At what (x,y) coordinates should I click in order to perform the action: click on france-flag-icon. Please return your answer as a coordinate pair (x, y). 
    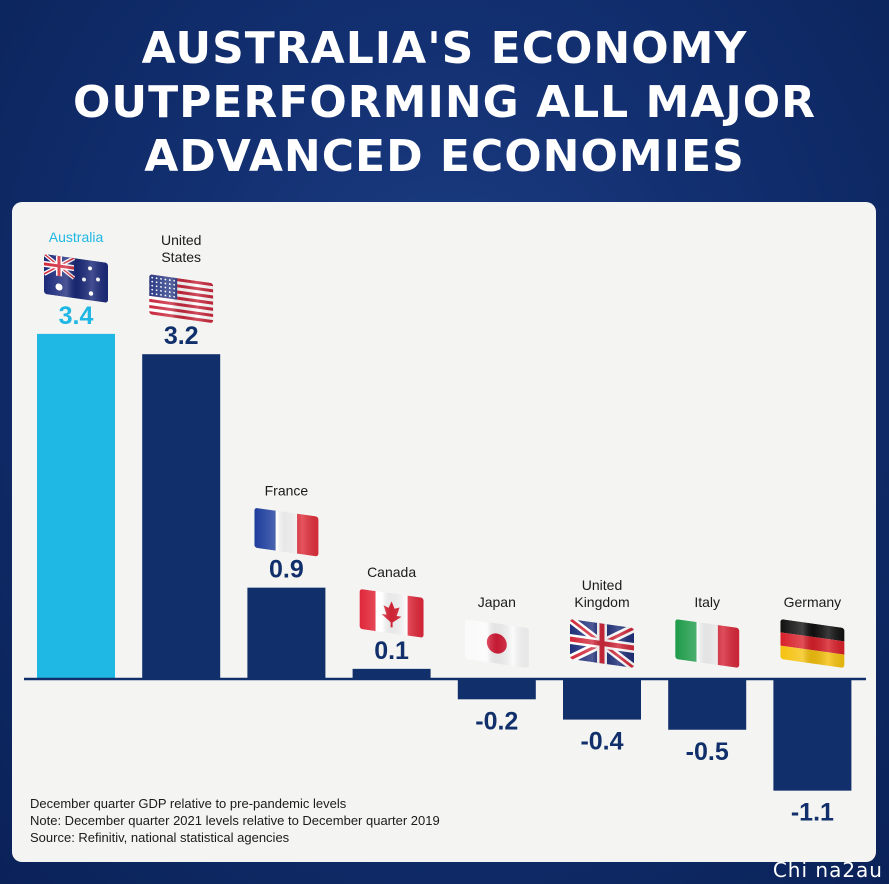
    Looking at the image, I should click on (286, 532).